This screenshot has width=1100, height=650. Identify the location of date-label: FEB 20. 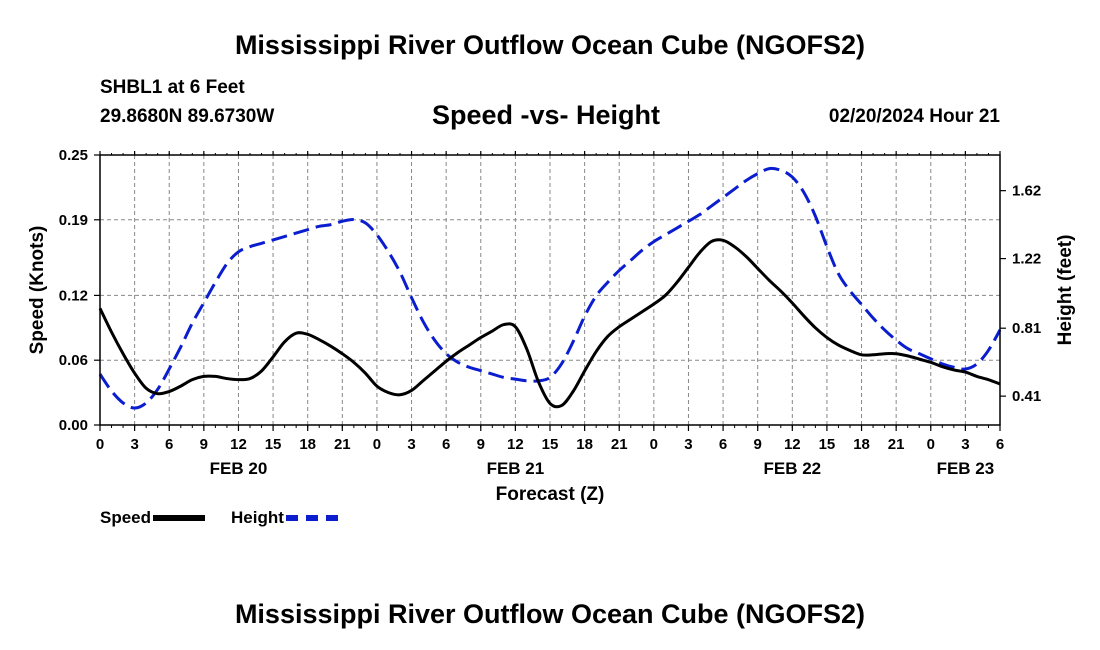
(239, 468).